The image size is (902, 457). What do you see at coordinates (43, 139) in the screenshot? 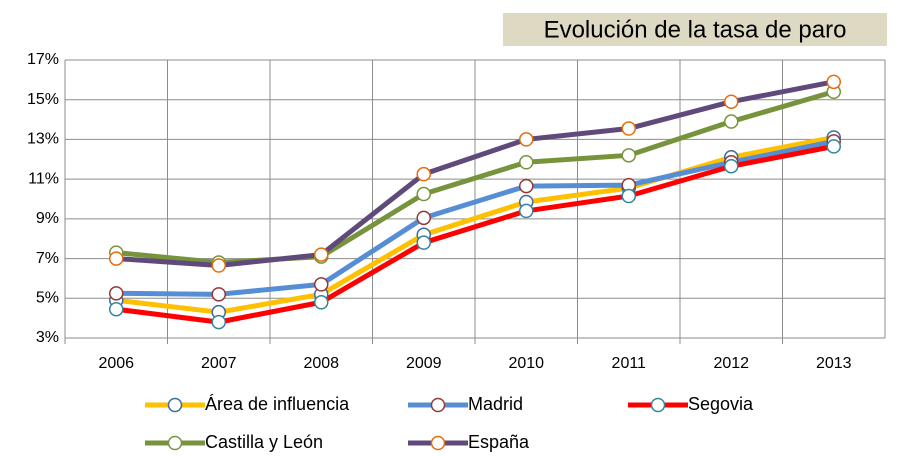
I see `y-tick-label: 13%` at bounding box center [43, 139].